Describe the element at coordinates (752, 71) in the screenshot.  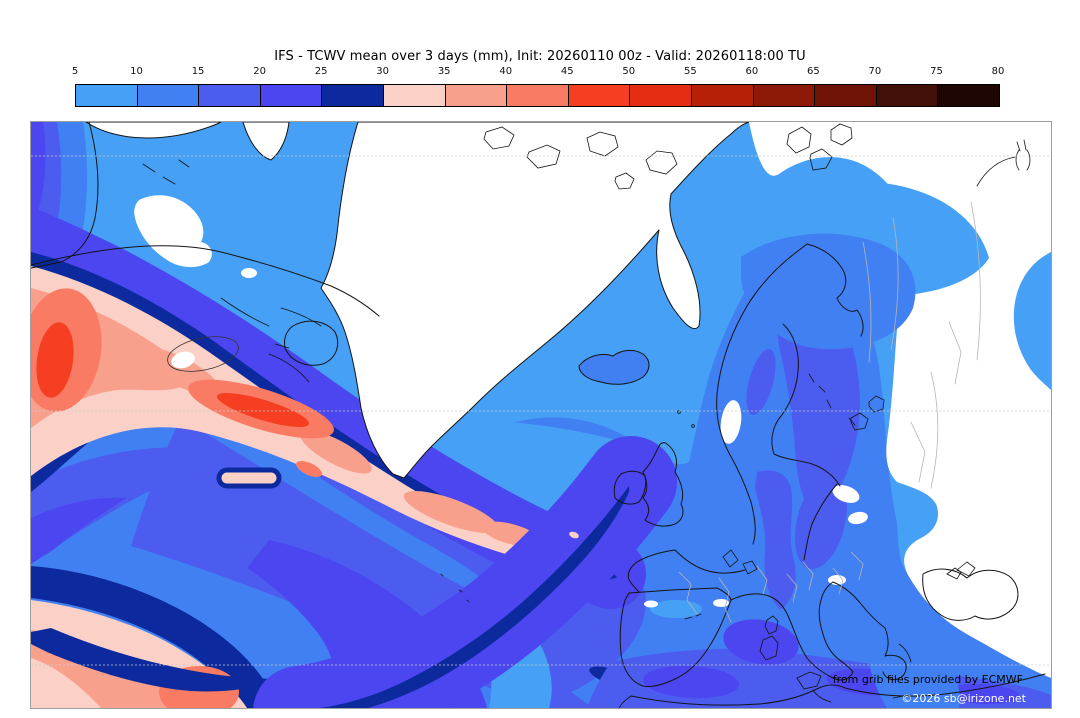
I see `colorbar-tick-60: 60` at that location.